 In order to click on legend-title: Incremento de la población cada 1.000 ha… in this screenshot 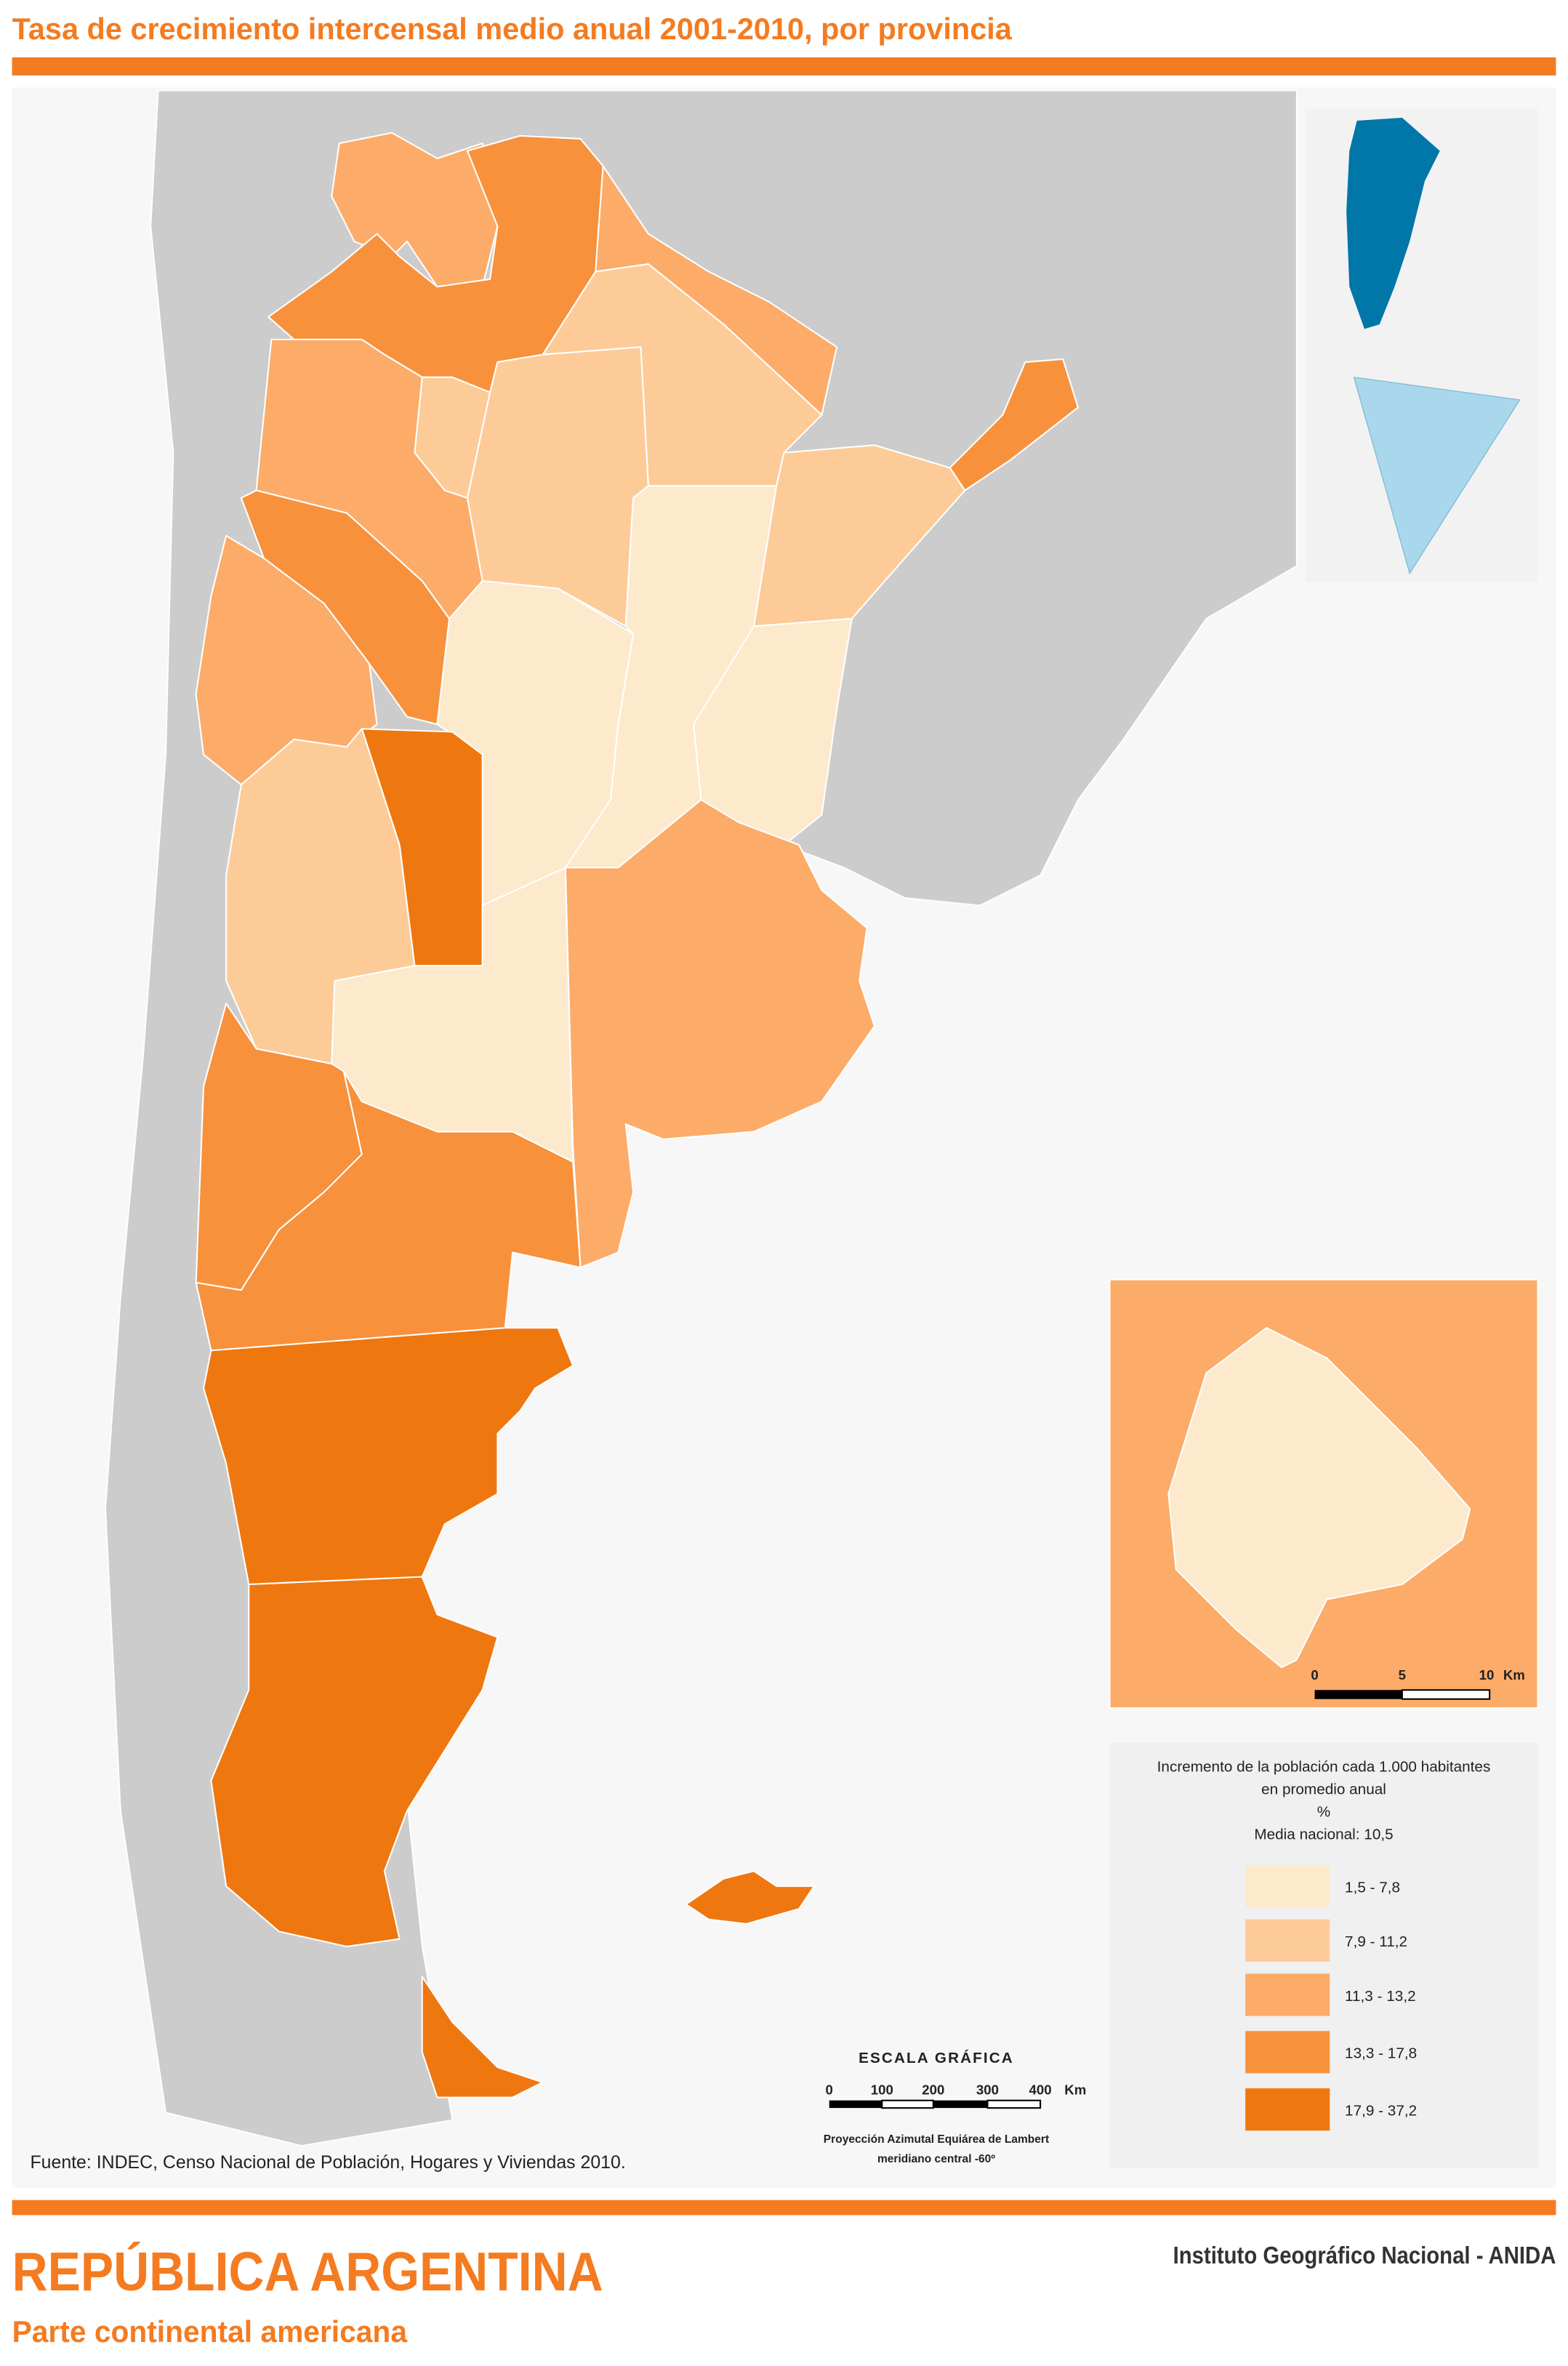, I will do `click(1324, 1766)`.